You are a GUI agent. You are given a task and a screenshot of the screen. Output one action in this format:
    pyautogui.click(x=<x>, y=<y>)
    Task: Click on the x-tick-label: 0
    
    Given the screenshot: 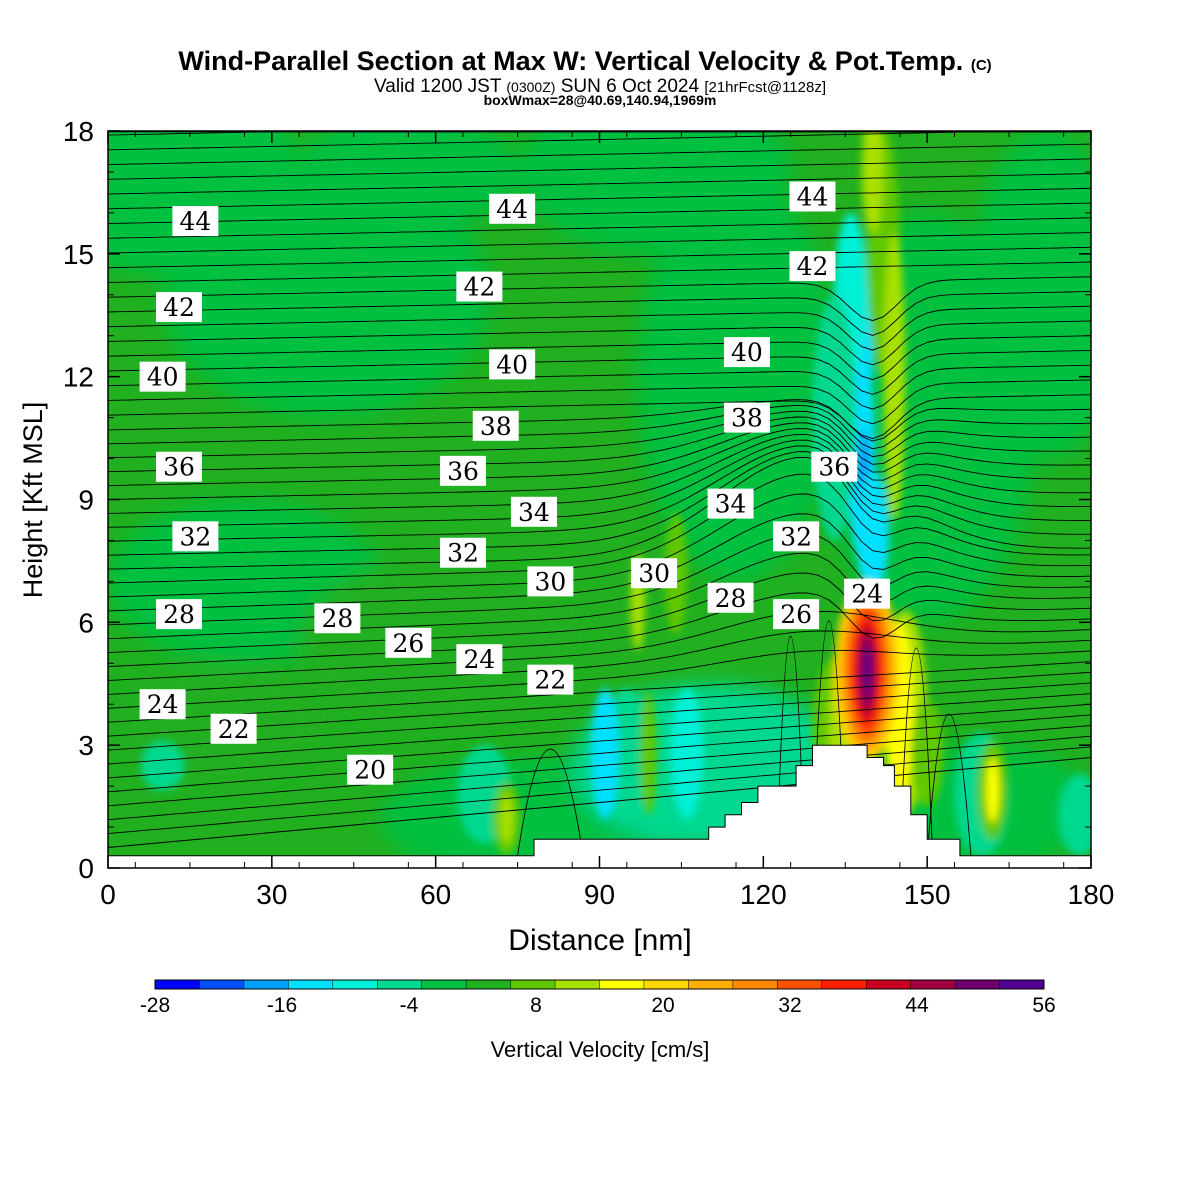 What is the action you would take?
    pyautogui.click(x=108, y=894)
    